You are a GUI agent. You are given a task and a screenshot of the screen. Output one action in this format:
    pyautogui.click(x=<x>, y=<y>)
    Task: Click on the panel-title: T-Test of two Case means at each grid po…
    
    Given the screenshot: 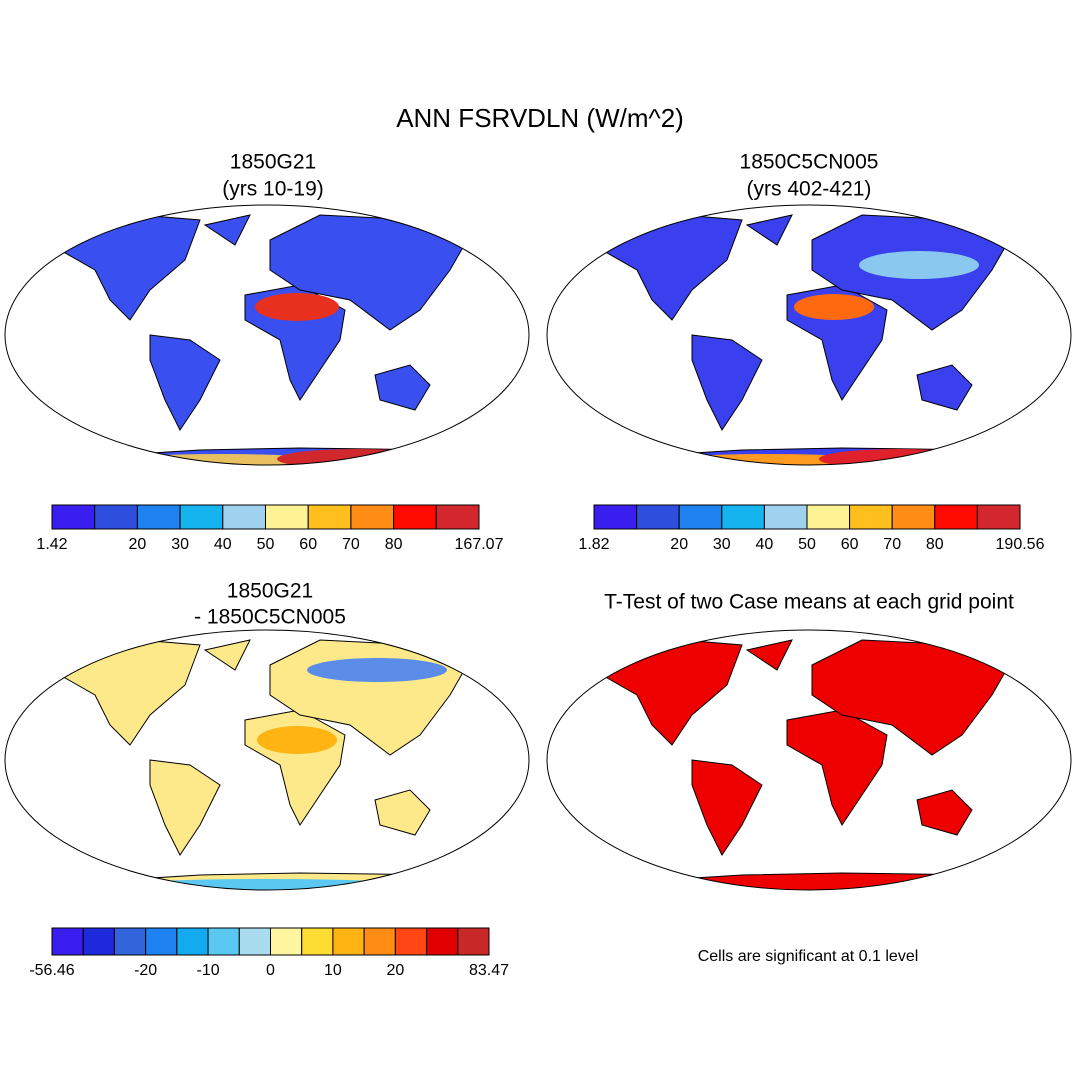 What is the action you would take?
    pyautogui.click(x=809, y=602)
    